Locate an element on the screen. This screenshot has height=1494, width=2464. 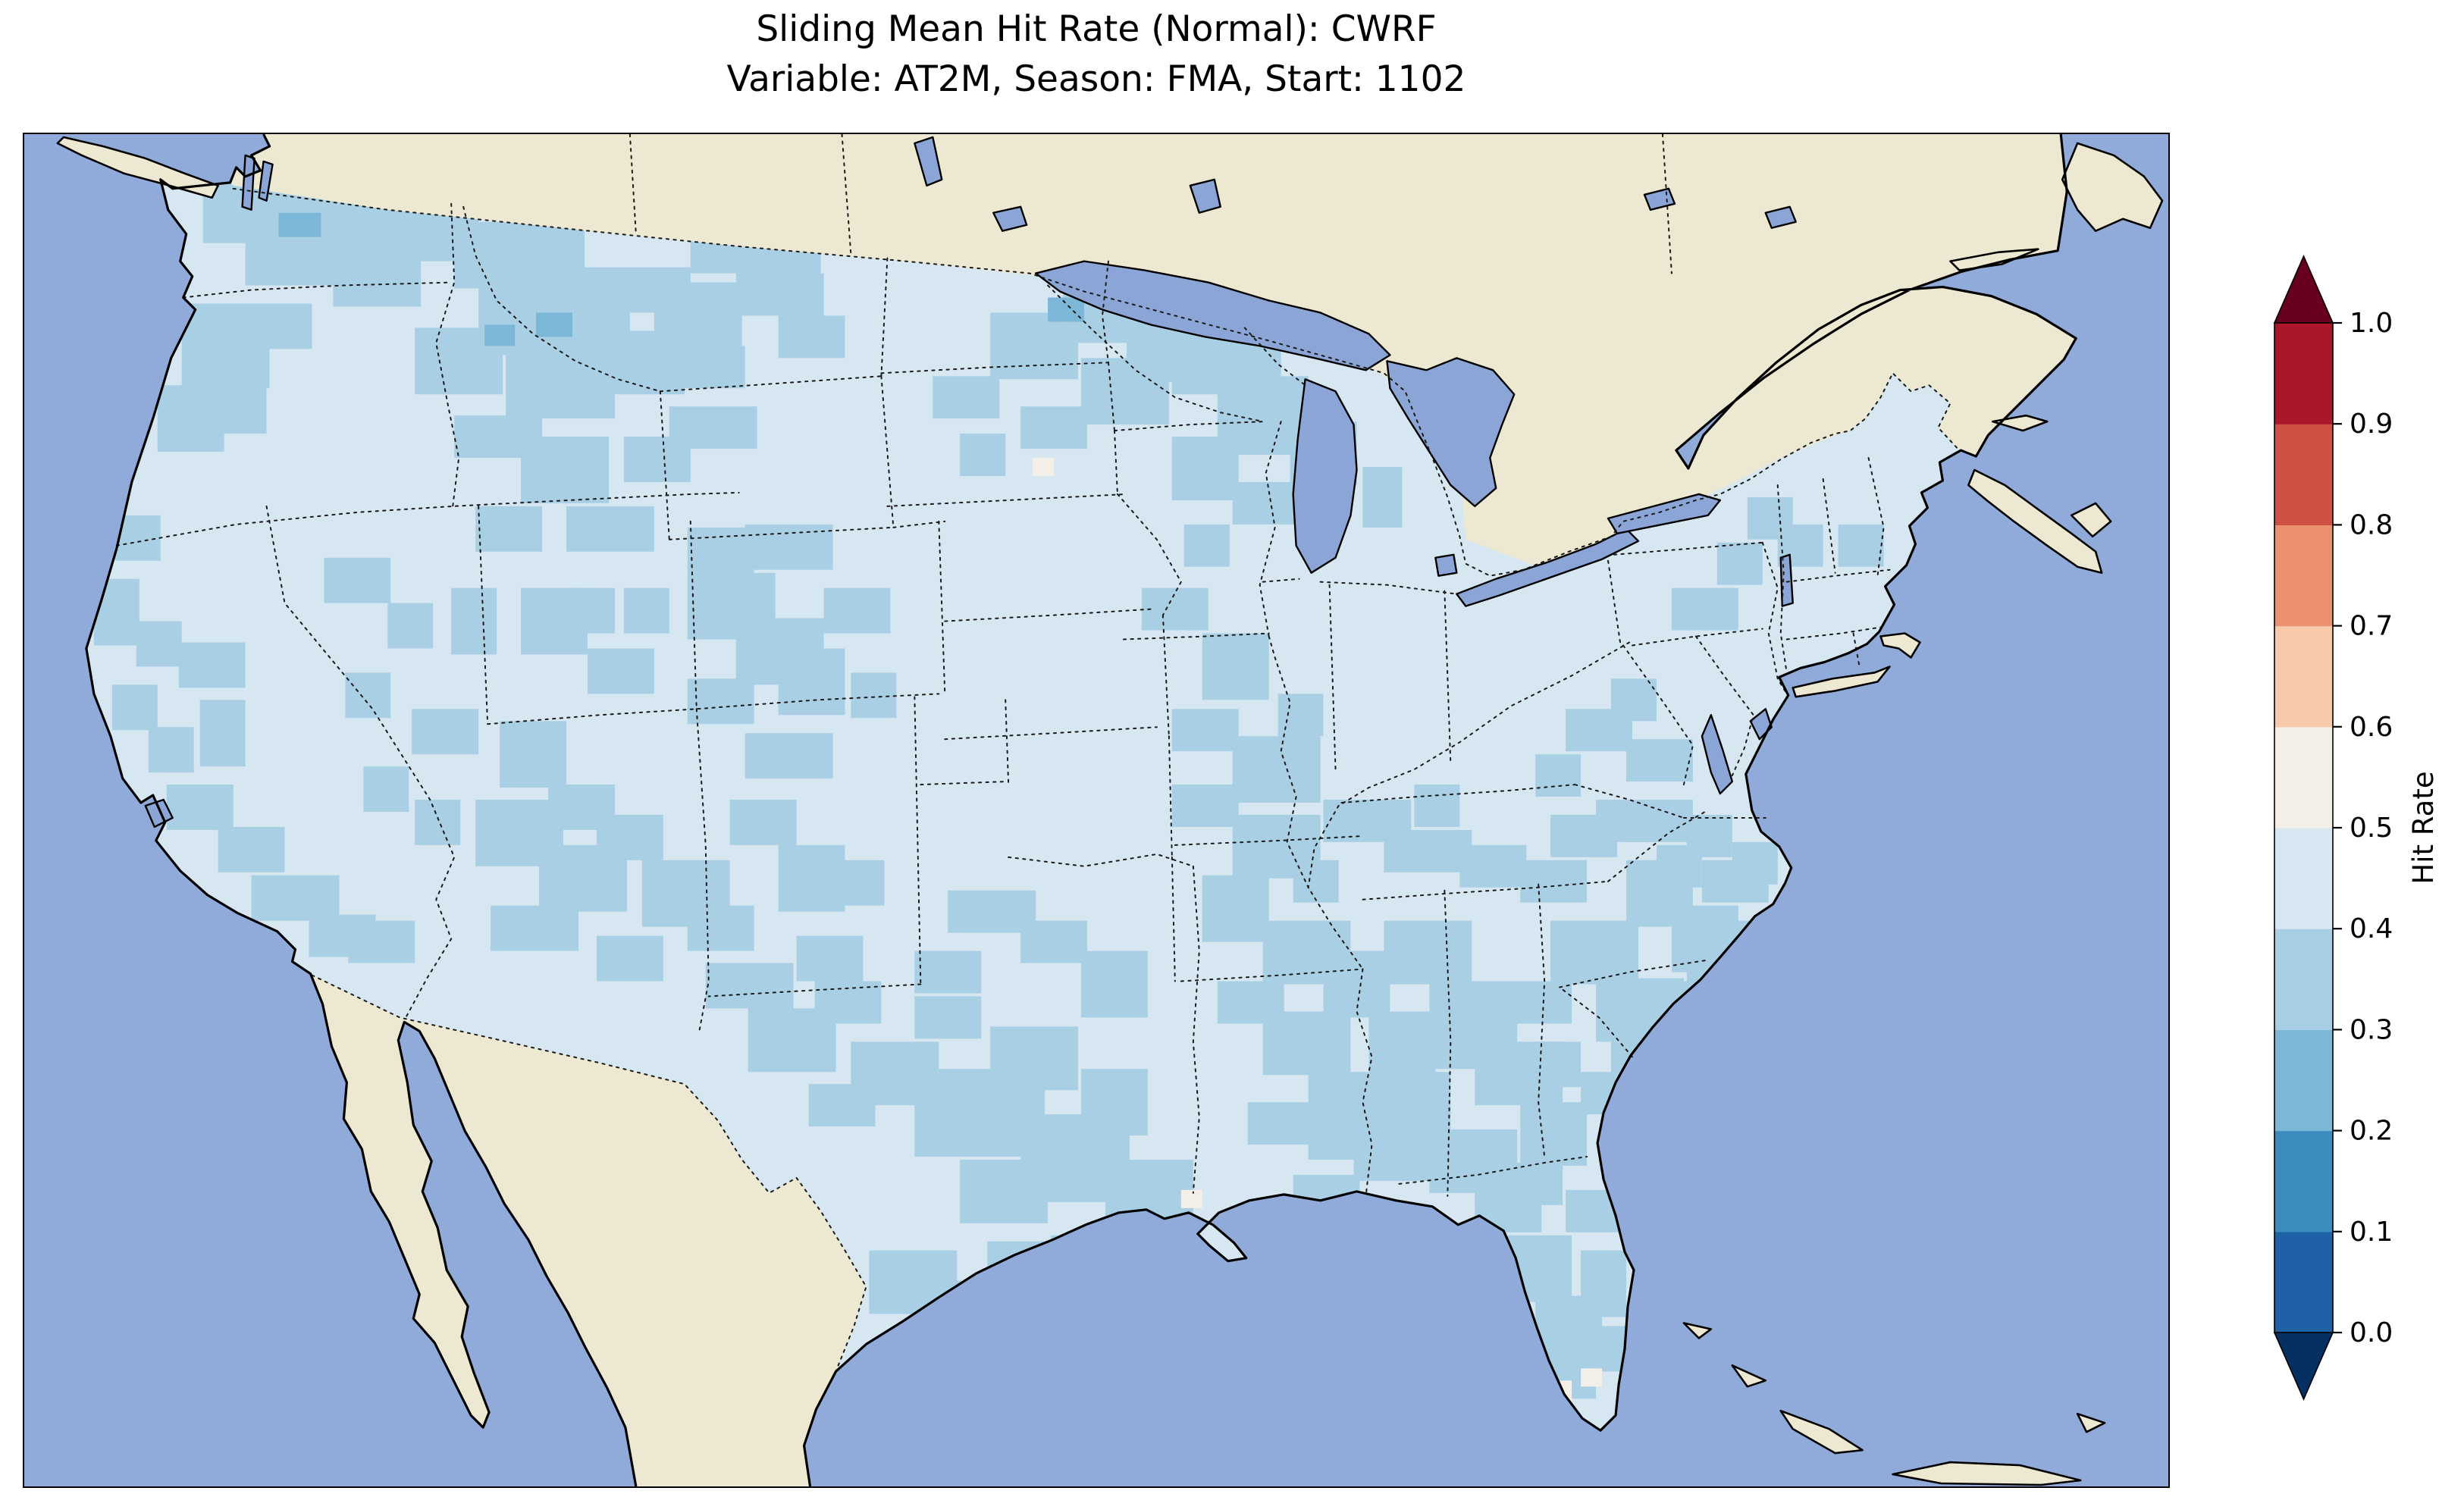
colorbar-tick-label: 0.8 is located at coordinates (2371, 524).